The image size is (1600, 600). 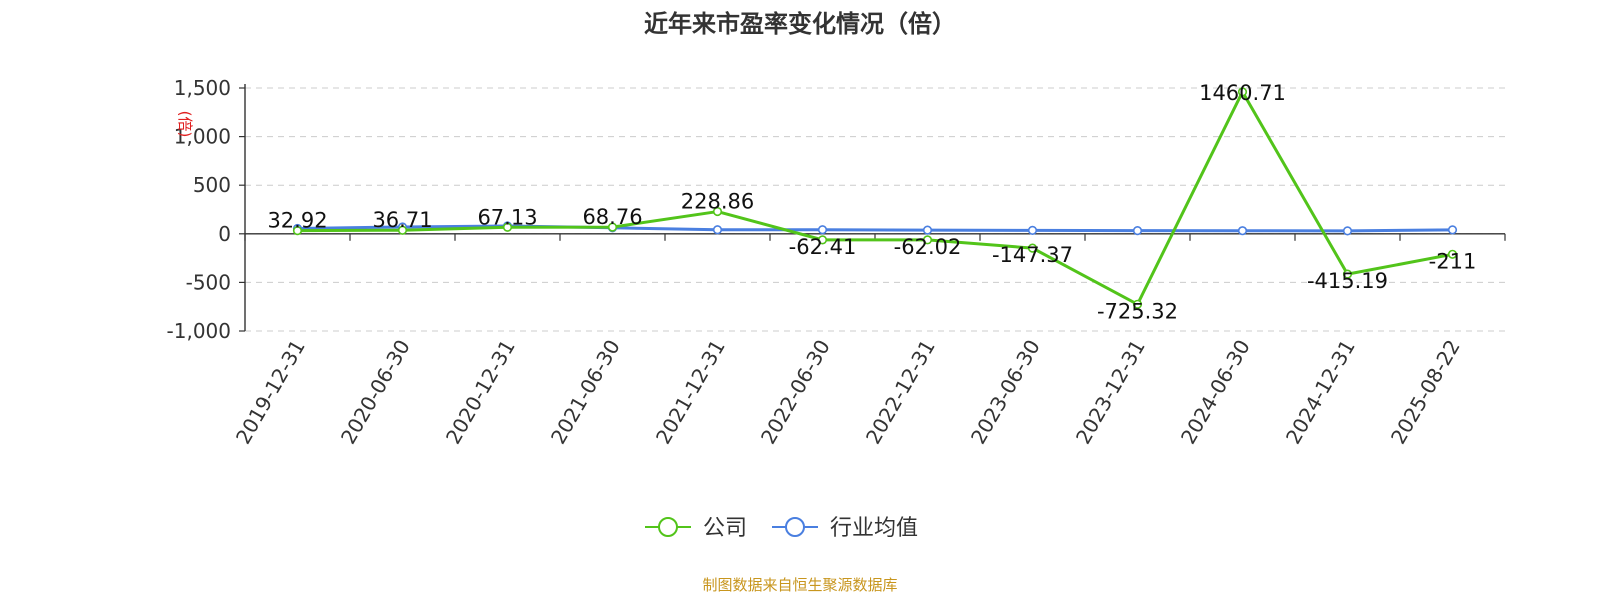 What do you see at coordinates (1137, 311) in the screenshot?
I see `data-label: -725.32` at bounding box center [1137, 311].